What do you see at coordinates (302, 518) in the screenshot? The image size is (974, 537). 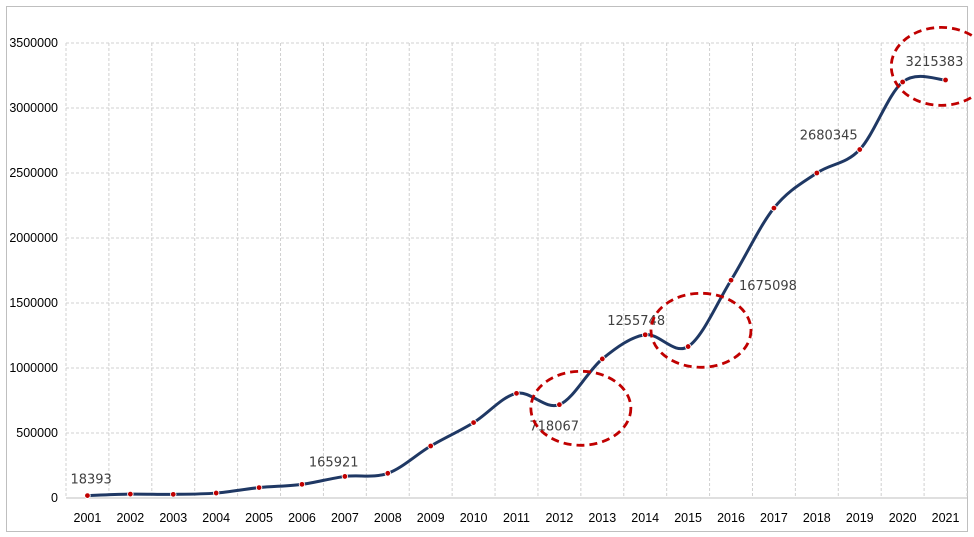 I see `x-tick-label: 2006` at bounding box center [302, 518].